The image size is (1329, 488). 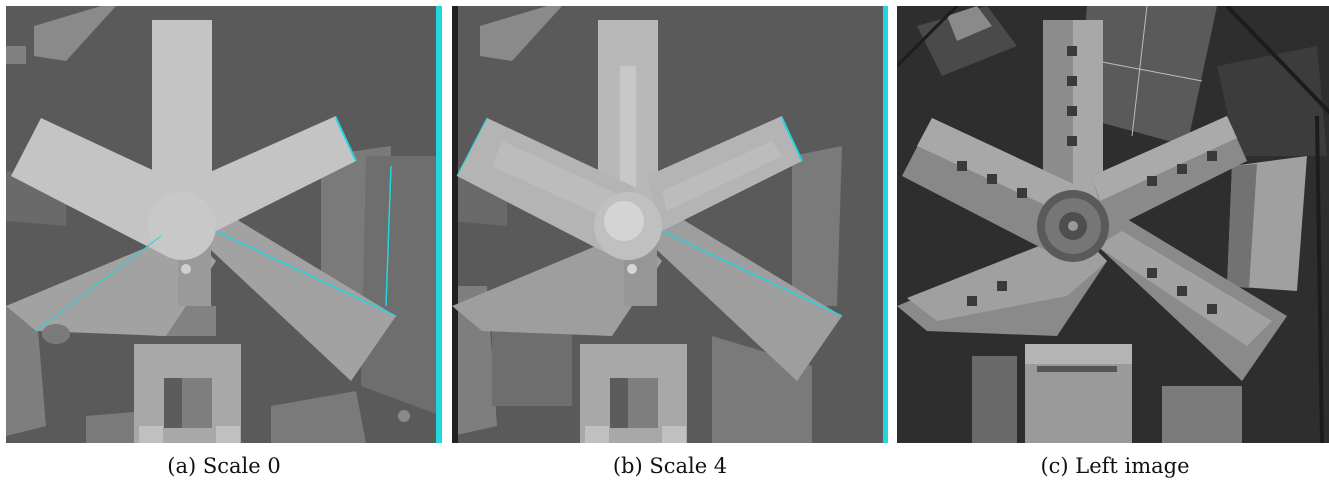 What do you see at coordinates (224, 466) in the screenshot?
I see `caption-scale-0: (a) Scale 0` at bounding box center [224, 466].